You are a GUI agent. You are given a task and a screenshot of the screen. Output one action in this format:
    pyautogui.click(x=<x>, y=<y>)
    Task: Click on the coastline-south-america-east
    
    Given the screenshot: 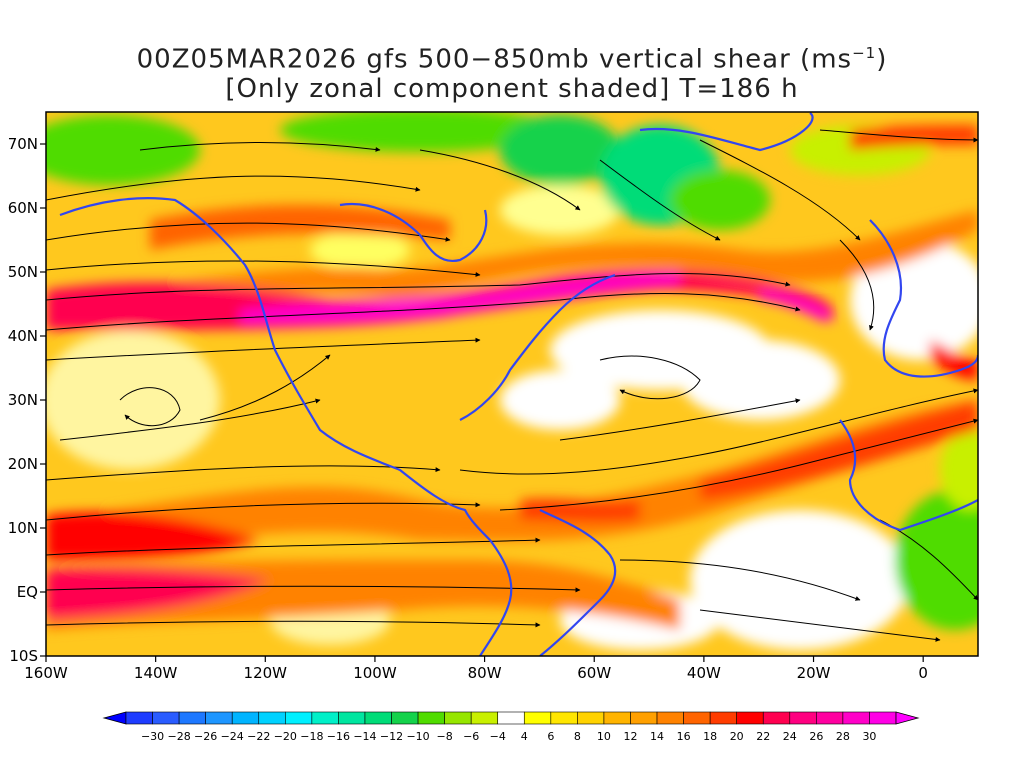 What is the action you would take?
    pyautogui.click(x=578, y=582)
    